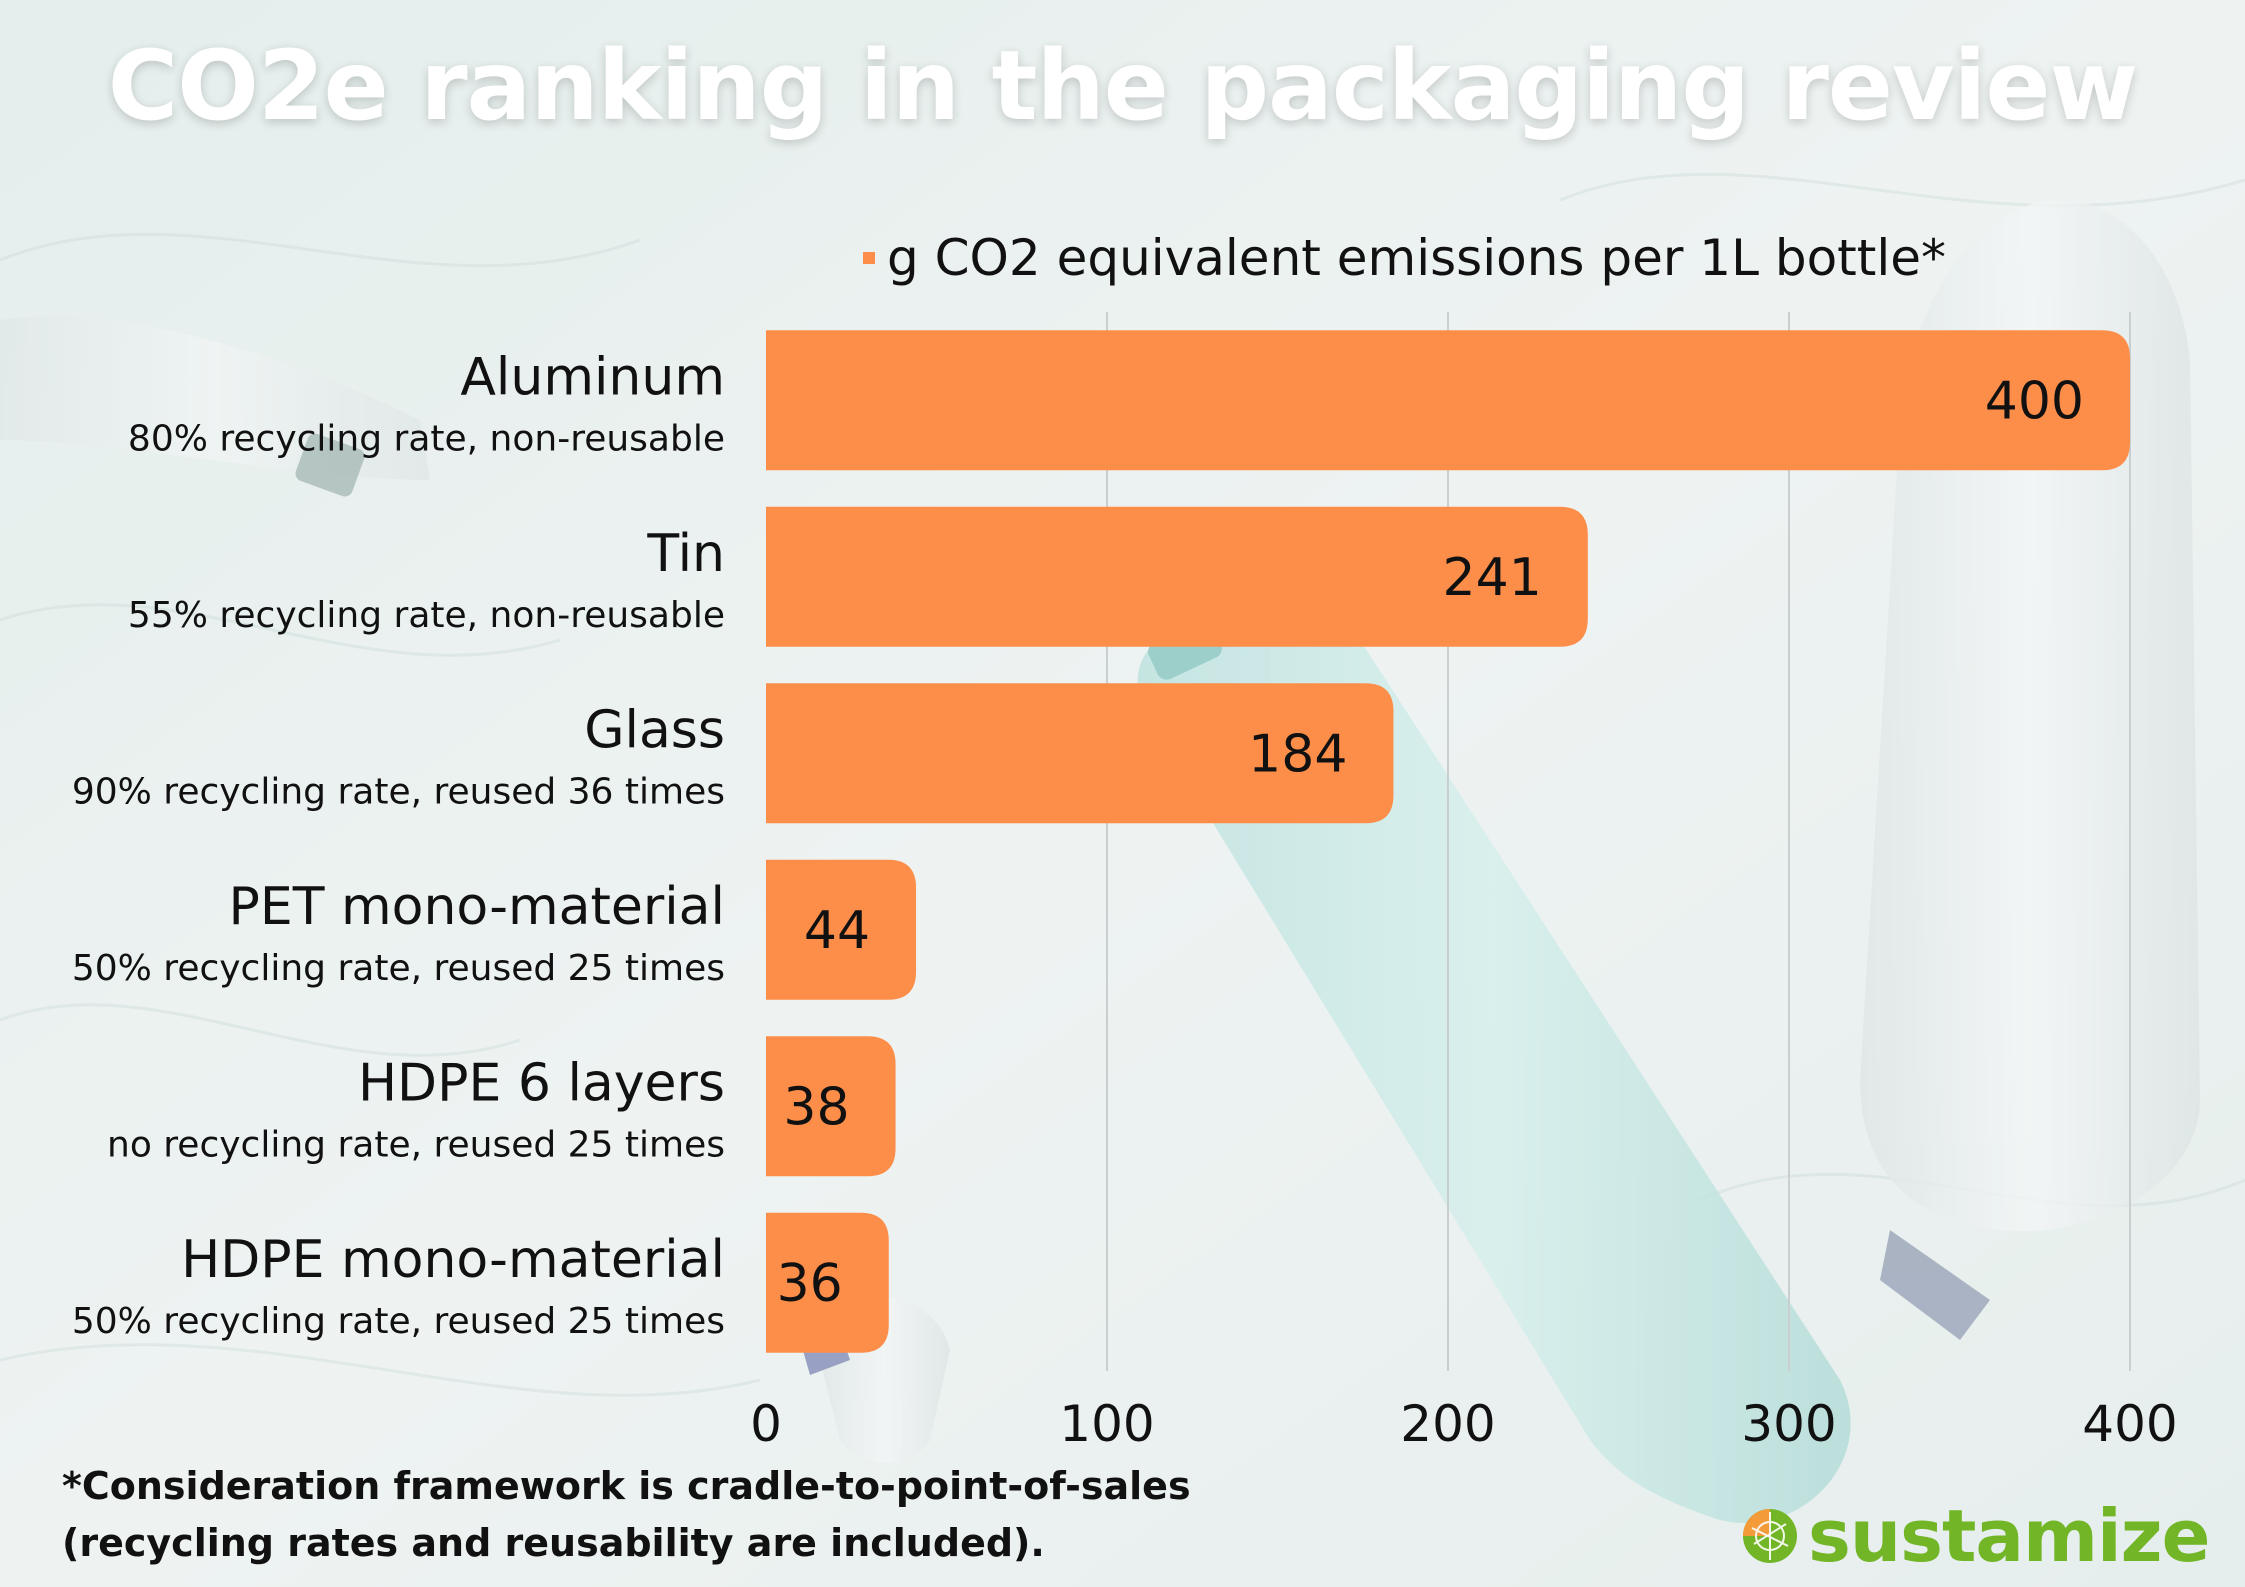  Describe the element at coordinates (869, 258) in the screenshot. I see `legend-swatch` at that location.